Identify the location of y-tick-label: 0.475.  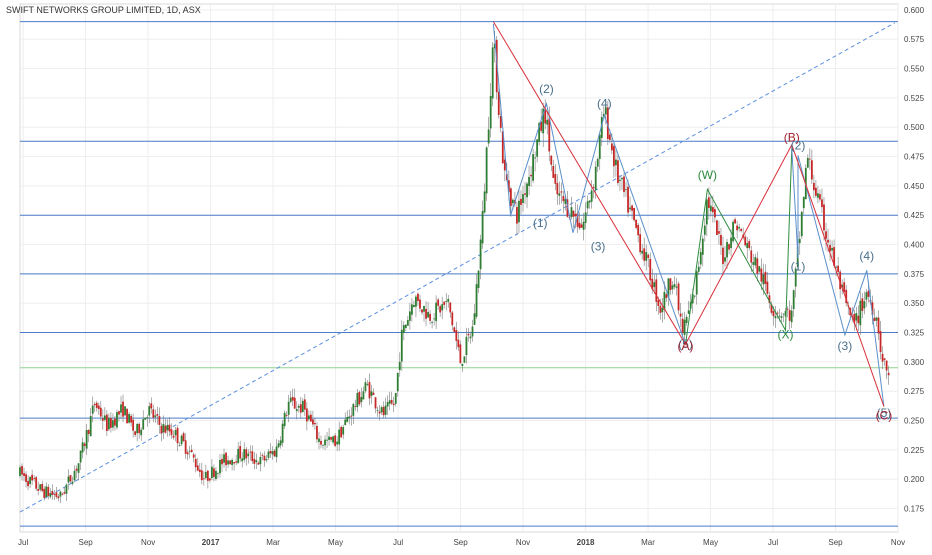
(914, 157).